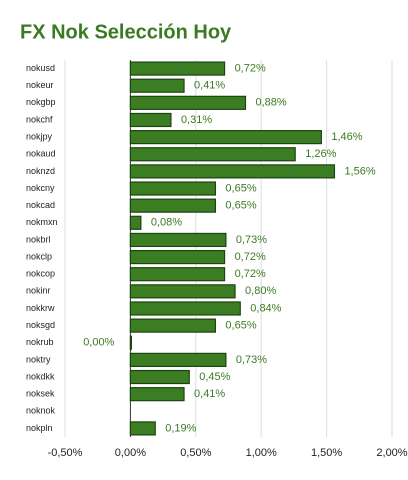  I want to click on y-tick-label: nokkrw, so click(40, 308).